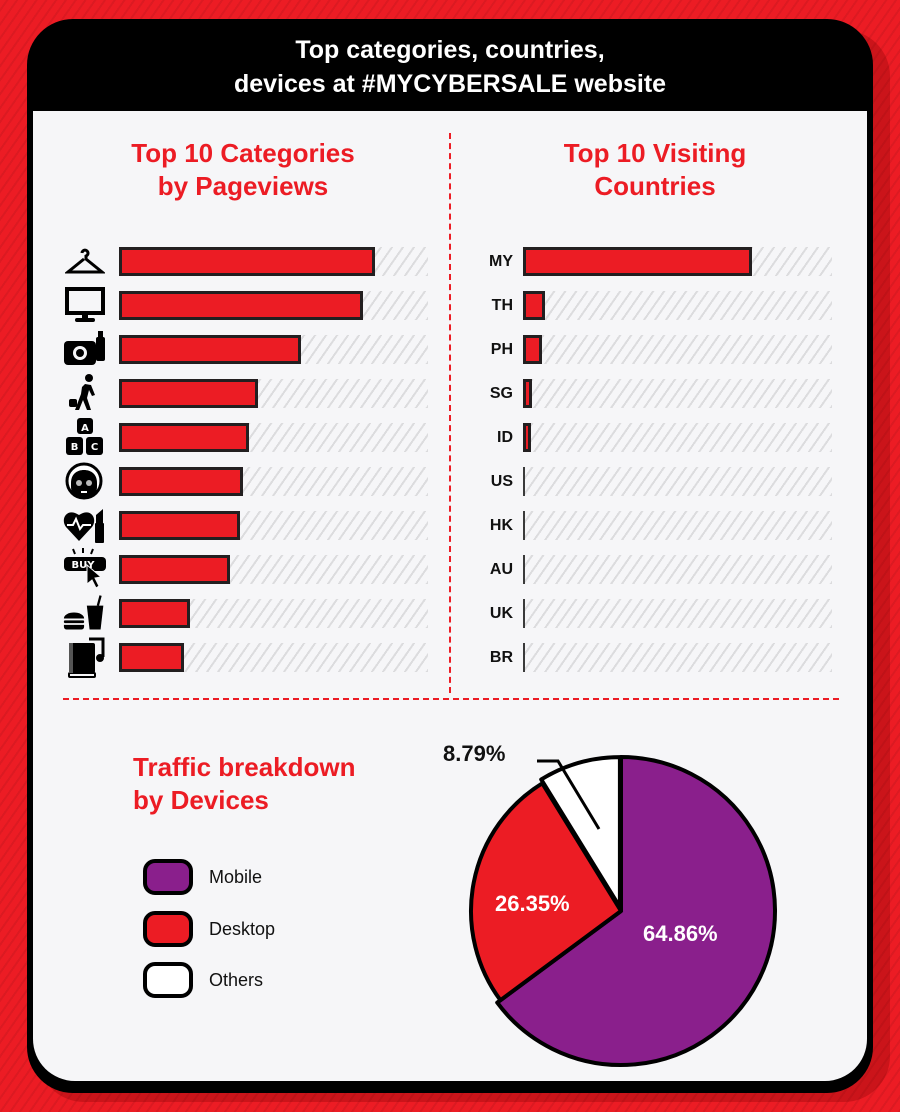 Image resolution: width=900 pixels, height=1112 pixels. I want to click on svg-text: B, so click(75, 447).